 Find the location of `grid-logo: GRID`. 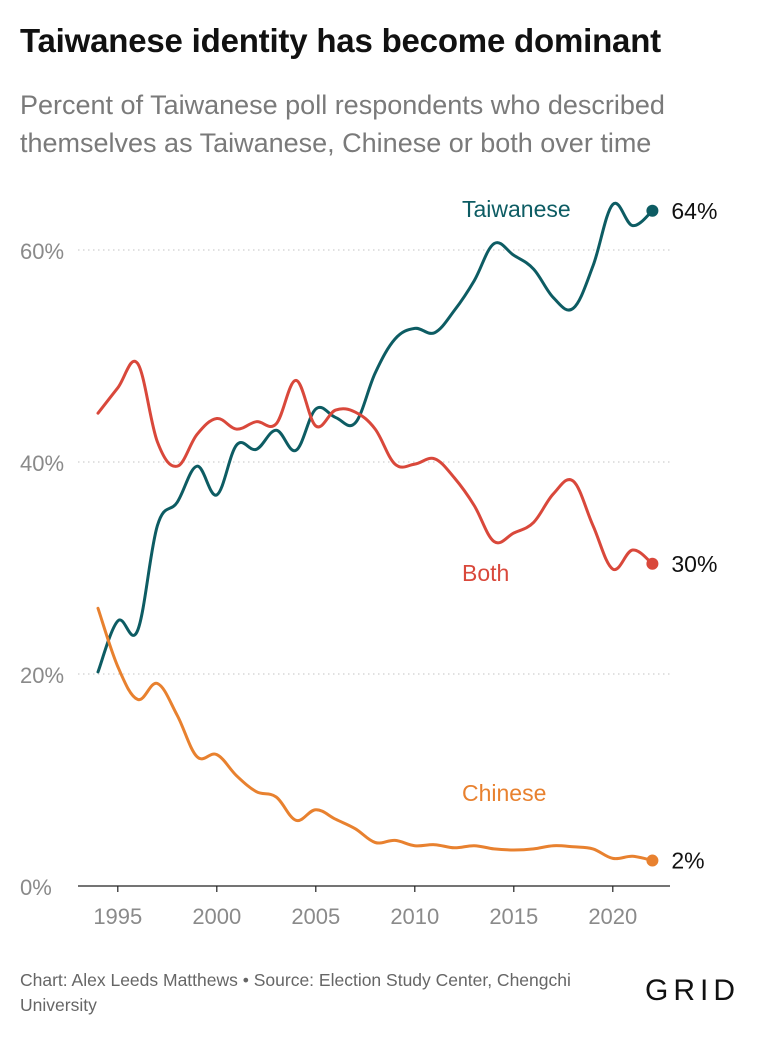

grid-logo: GRID is located at coordinates (692, 990).